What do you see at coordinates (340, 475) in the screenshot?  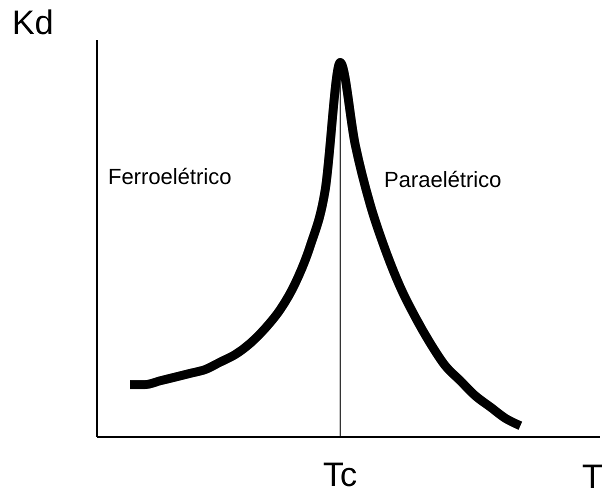 I see `text: Tc` at bounding box center [340, 475].